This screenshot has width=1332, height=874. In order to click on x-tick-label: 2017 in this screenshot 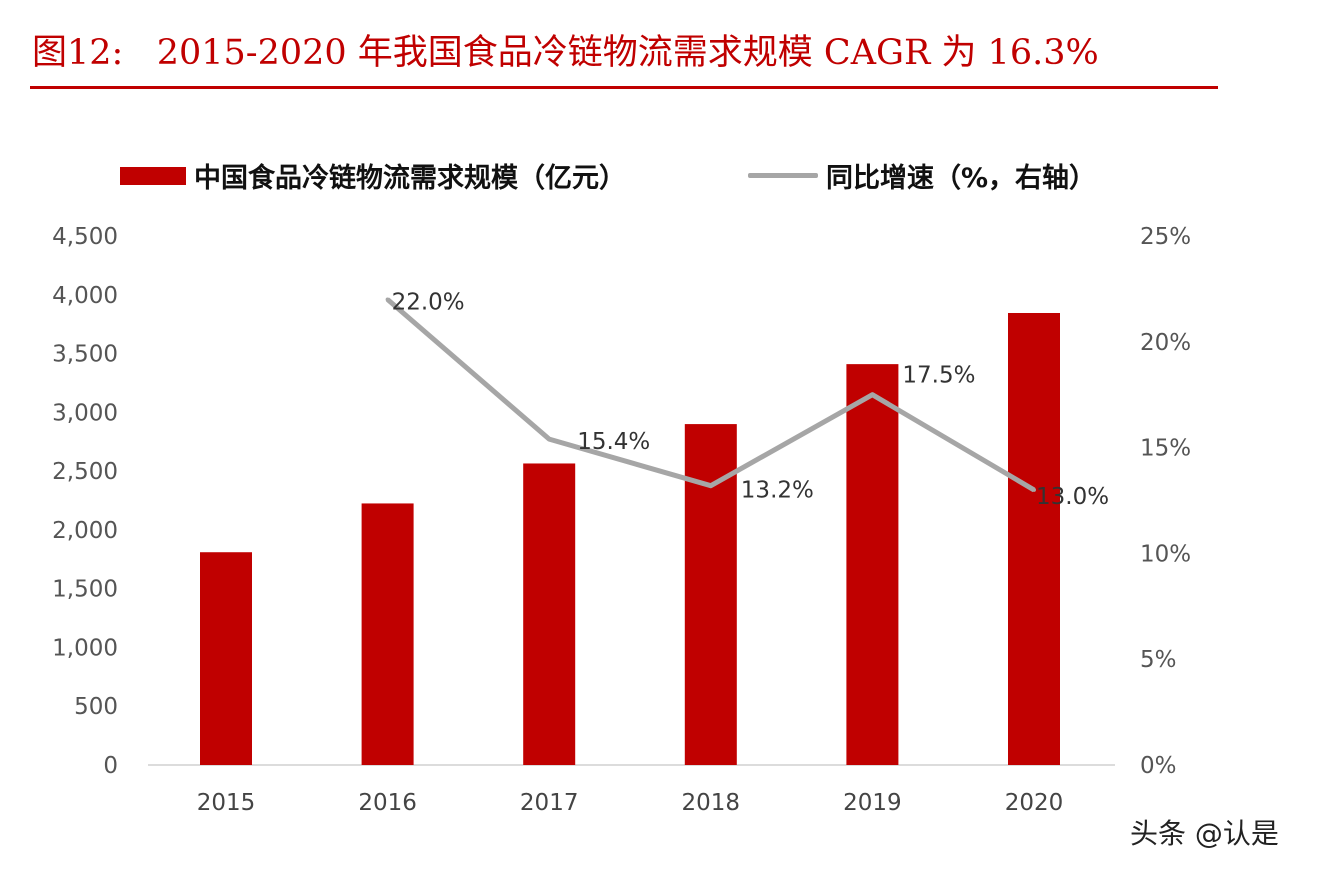, I will do `click(549, 803)`.